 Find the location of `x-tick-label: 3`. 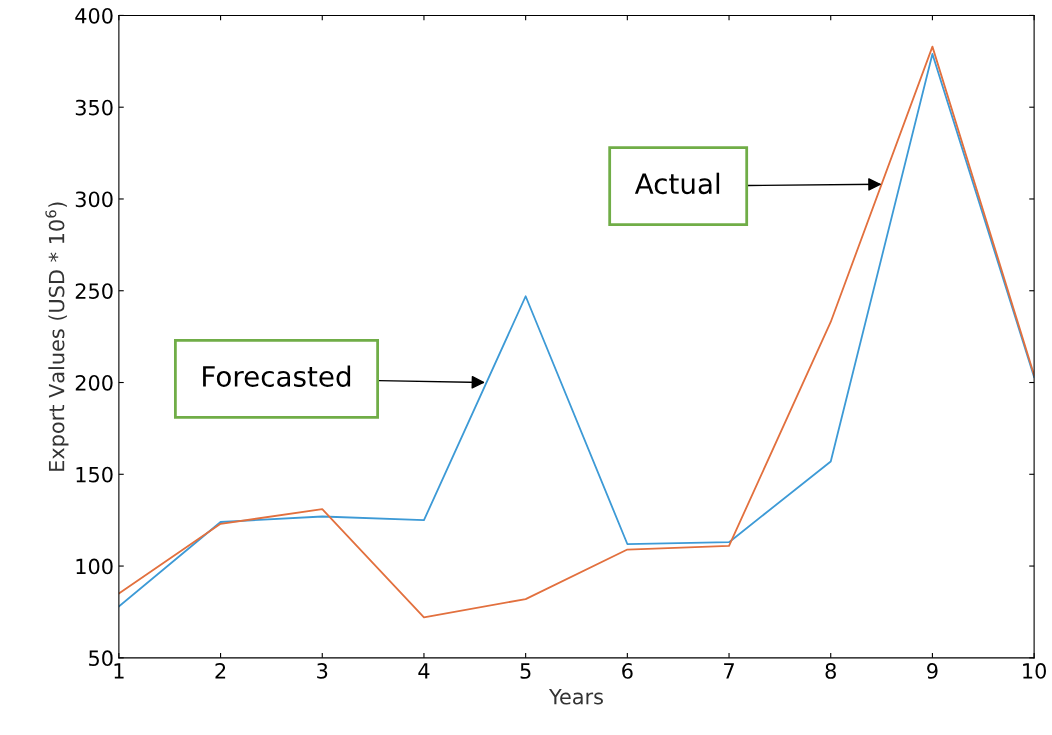

x-tick-label: 3 is located at coordinates (322, 671).